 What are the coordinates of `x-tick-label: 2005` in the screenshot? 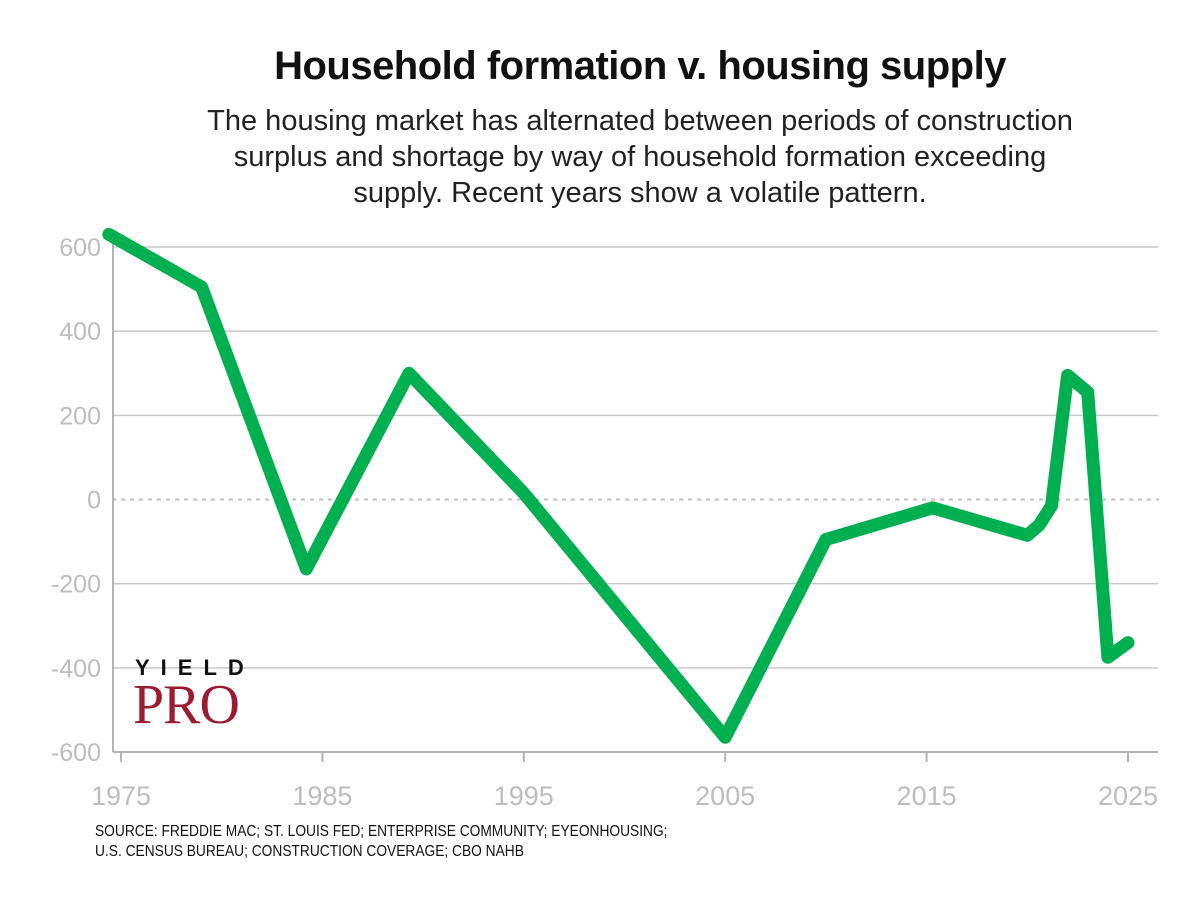 It's located at (725, 796).